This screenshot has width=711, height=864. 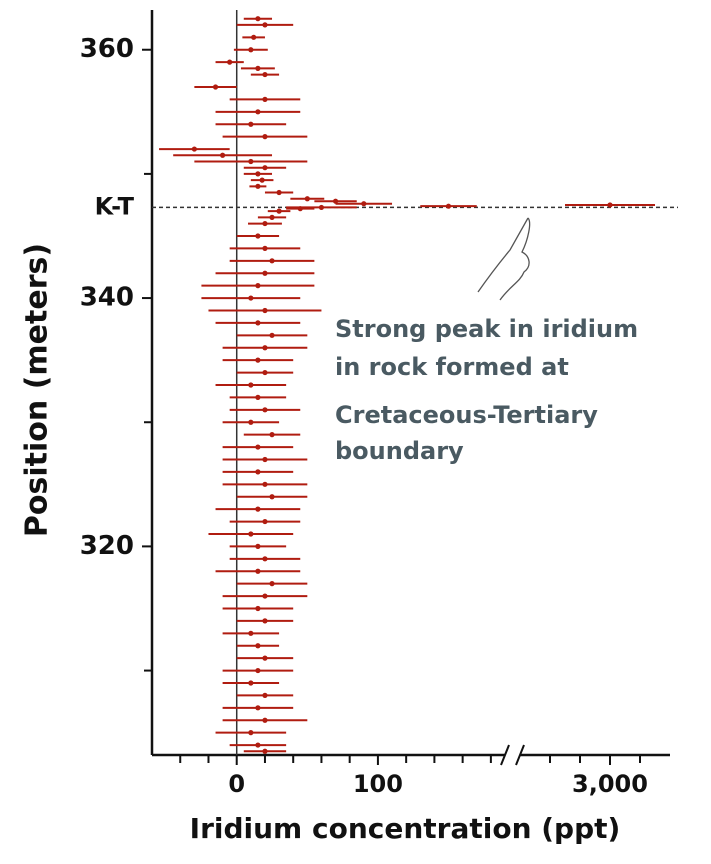 What do you see at coordinates (399, 451) in the screenshot?
I see `annotation-line: boundary` at bounding box center [399, 451].